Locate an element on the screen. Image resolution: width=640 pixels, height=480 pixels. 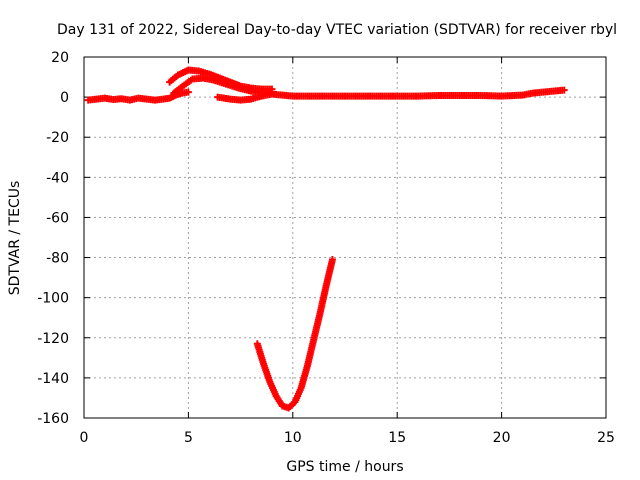
x-tick-label: 20 is located at coordinates (502, 438).